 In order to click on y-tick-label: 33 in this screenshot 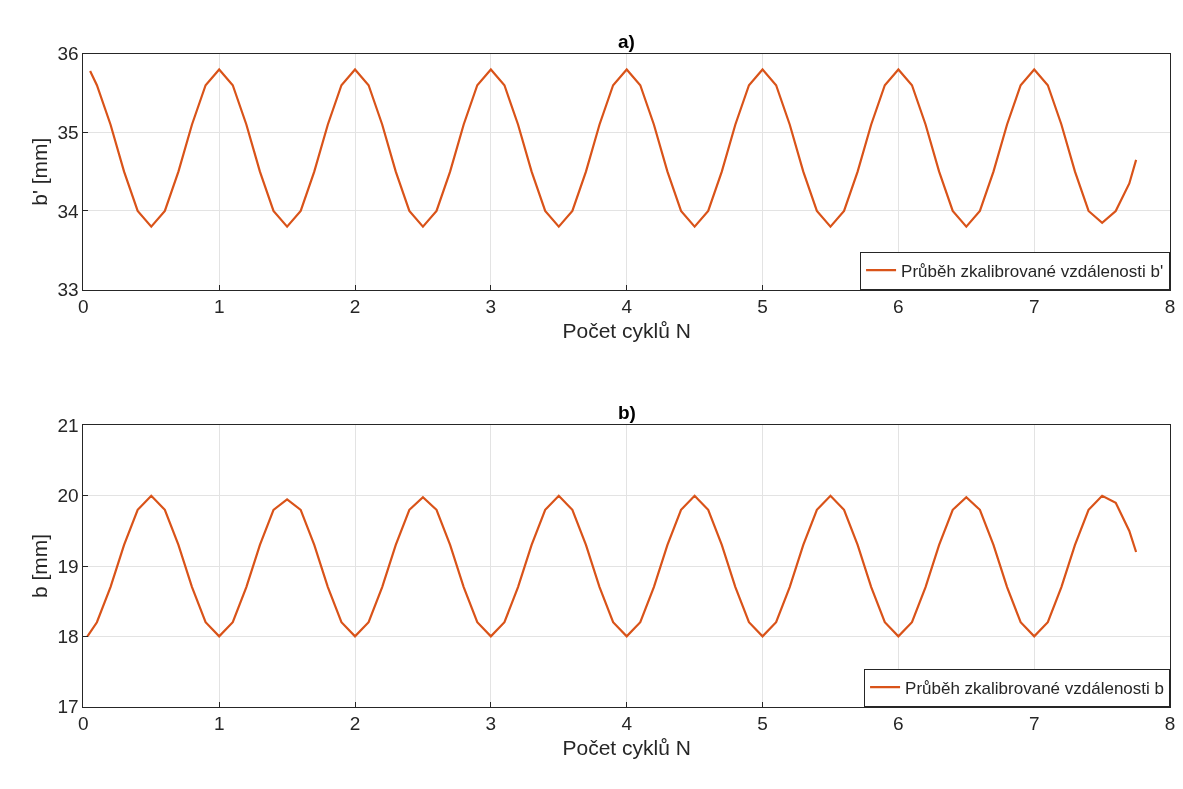, I will do `click(68, 290)`.